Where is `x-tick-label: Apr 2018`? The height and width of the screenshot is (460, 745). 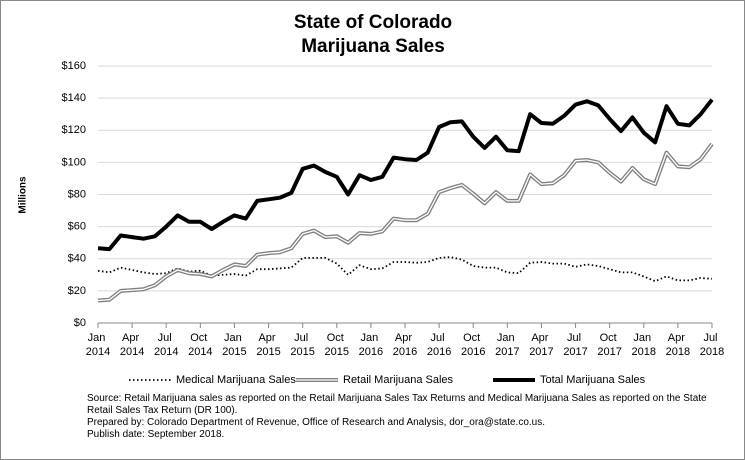 x-tick-label: Apr 2018 is located at coordinates (678, 345).